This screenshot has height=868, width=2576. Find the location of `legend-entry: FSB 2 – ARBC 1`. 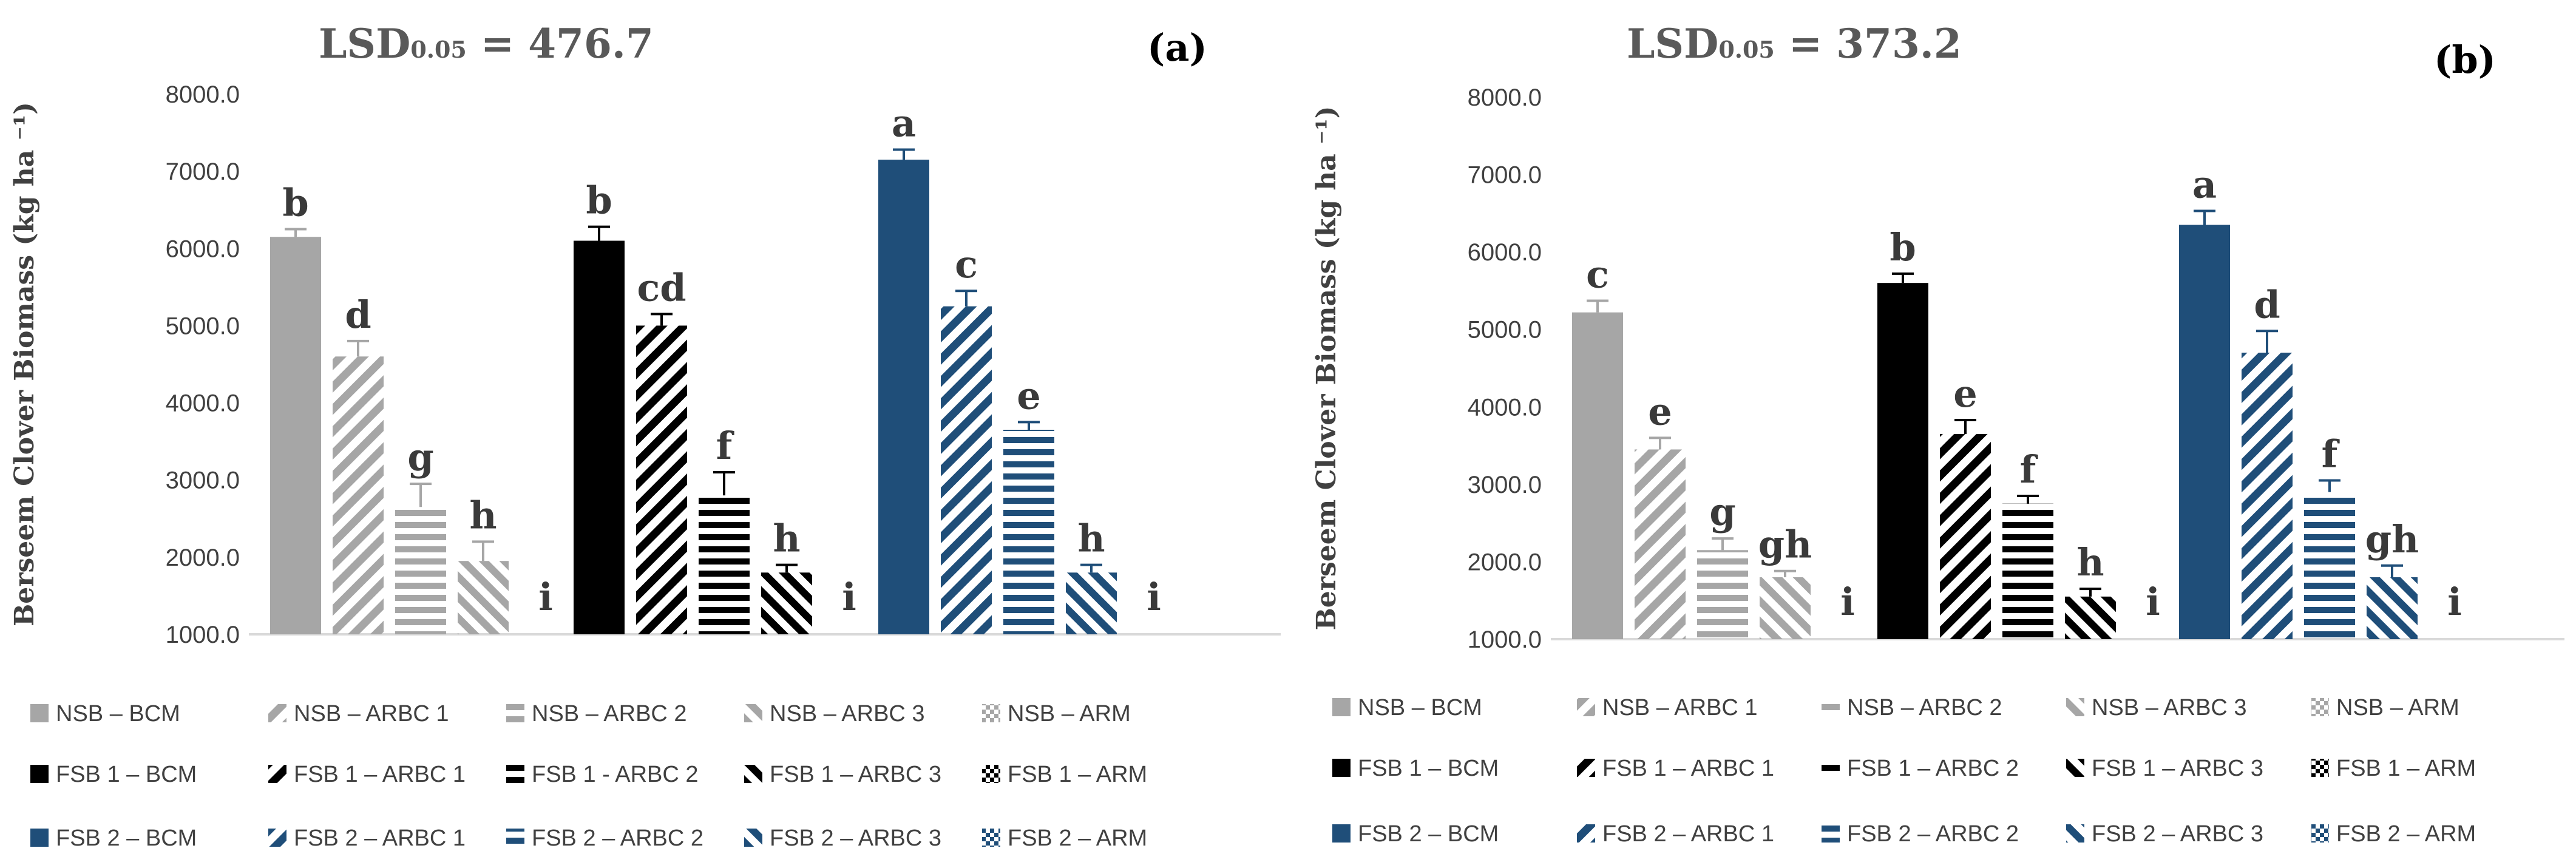

legend-entry: FSB 2 – ARBC 1 is located at coordinates (1688, 834).